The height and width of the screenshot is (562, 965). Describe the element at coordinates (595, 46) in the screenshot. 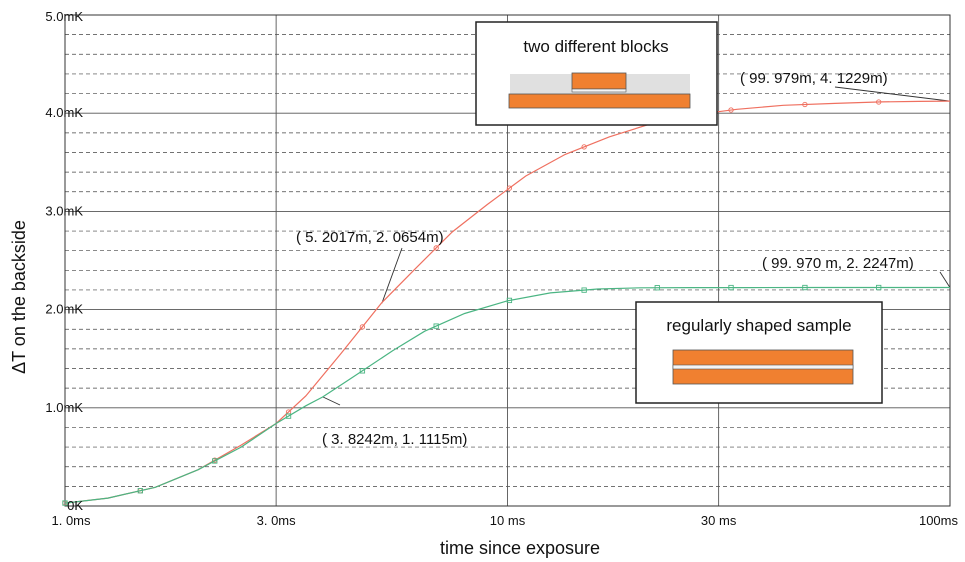

I see `inset-title: two different blocks` at that location.